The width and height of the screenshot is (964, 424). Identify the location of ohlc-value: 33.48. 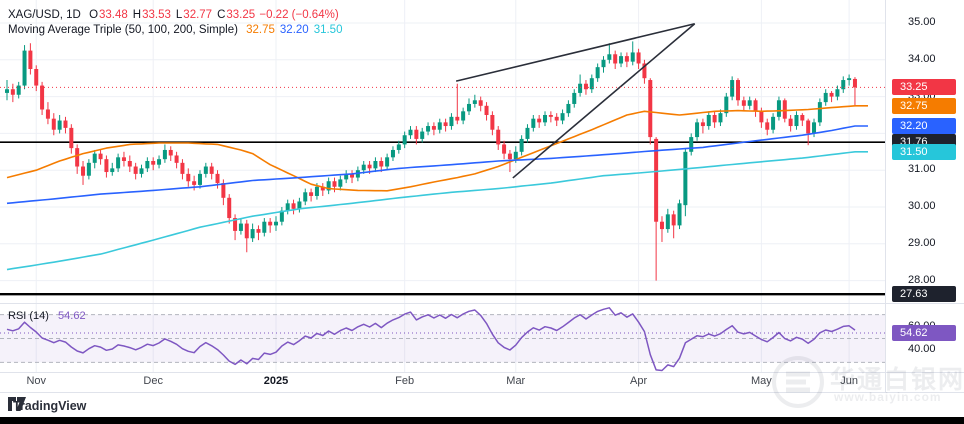
(113, 15).